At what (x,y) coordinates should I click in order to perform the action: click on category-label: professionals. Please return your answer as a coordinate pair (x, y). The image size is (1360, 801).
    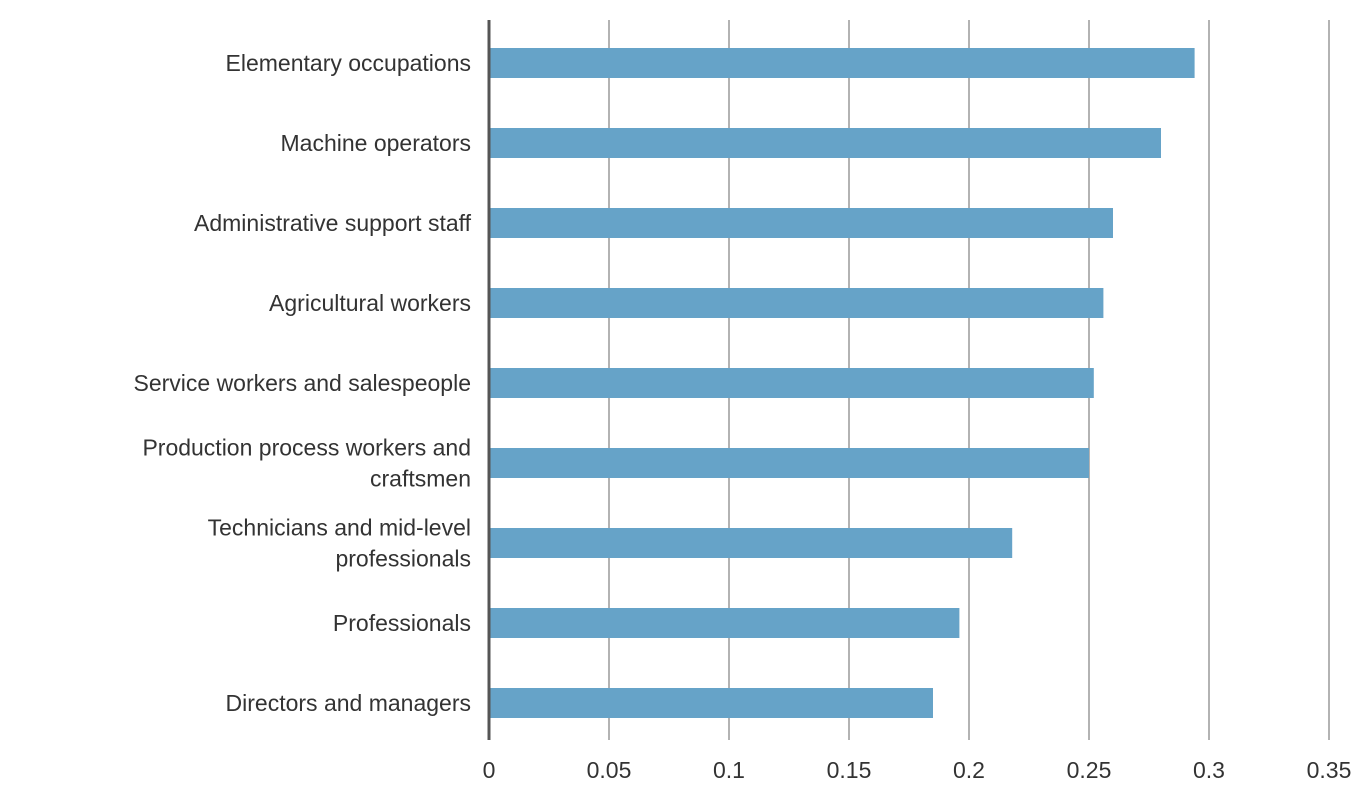
    Looking at the image, I should click on (403, 559).